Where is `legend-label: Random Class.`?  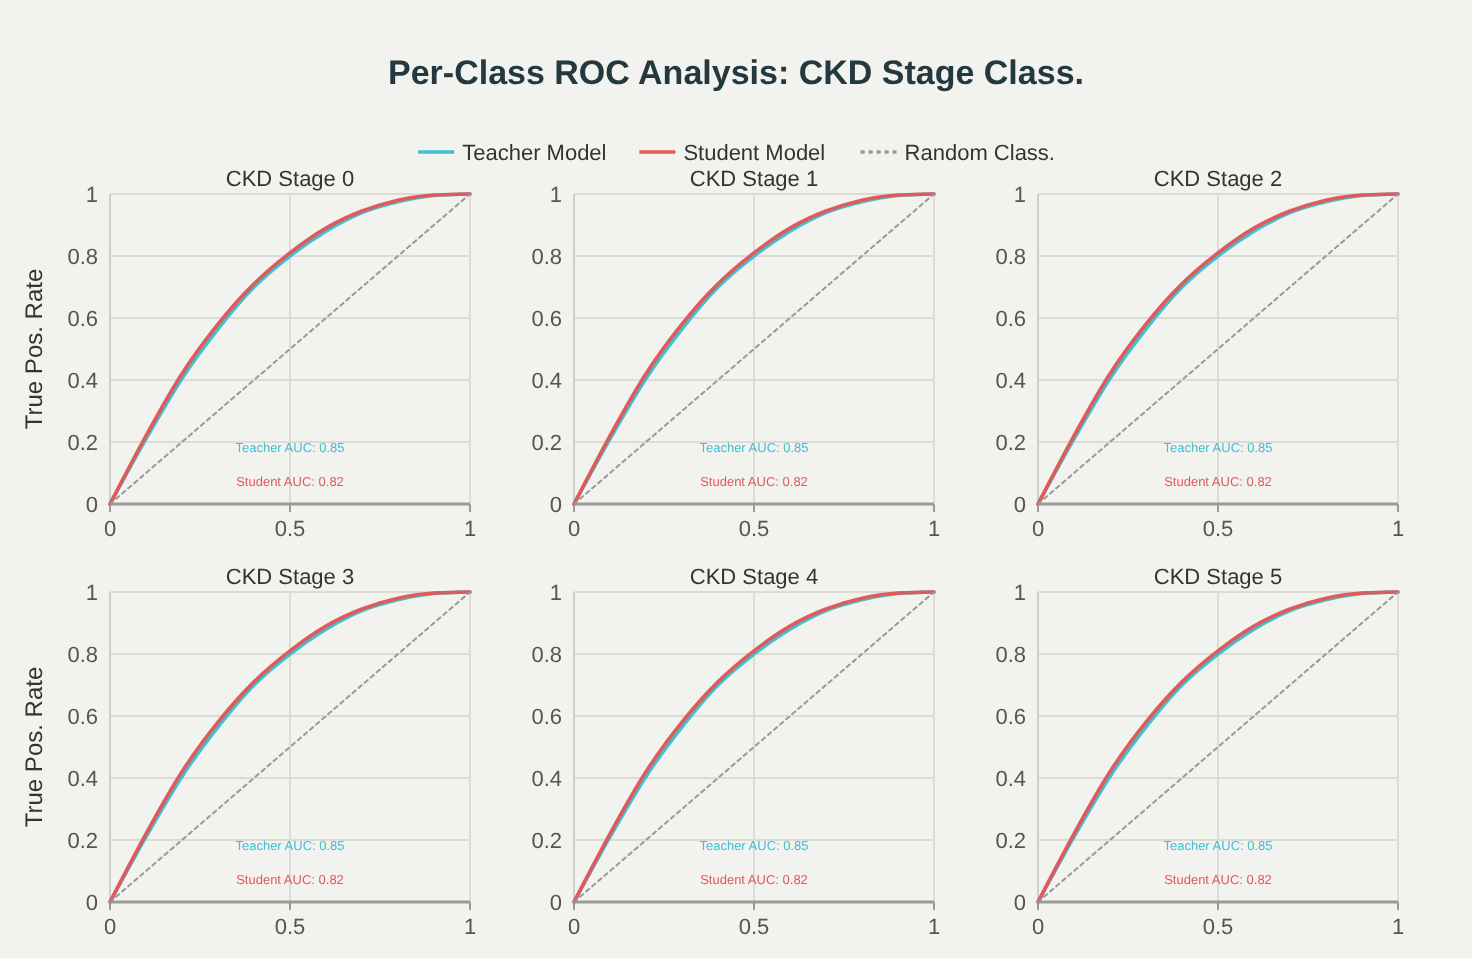 legend-label: Random Class. is located at coordinates (980, 154).